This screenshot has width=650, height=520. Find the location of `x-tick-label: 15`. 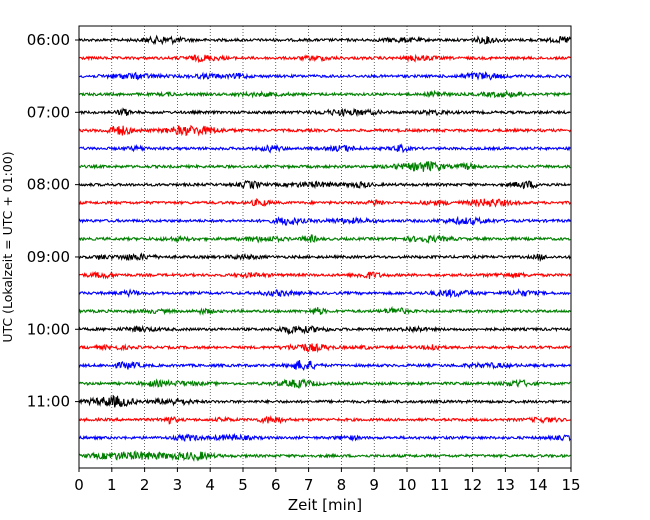

x-tick-label: 15 is located at coordinates (570, 485).